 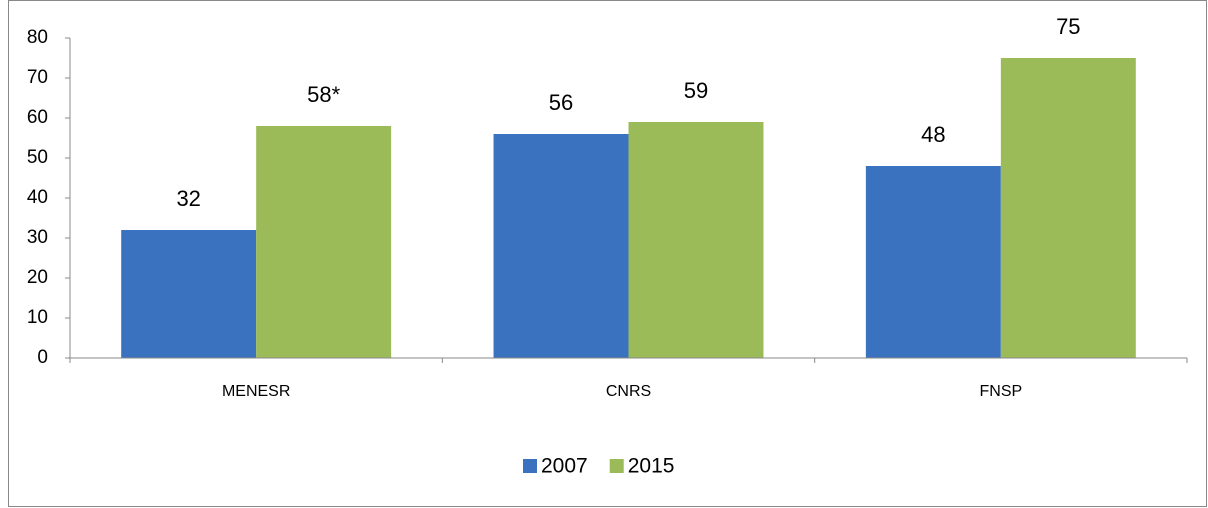 What do you see at coordinates (37, 37) in the screenshot?
I see `y-tick-label: 80` at bounding box center [37, 37].